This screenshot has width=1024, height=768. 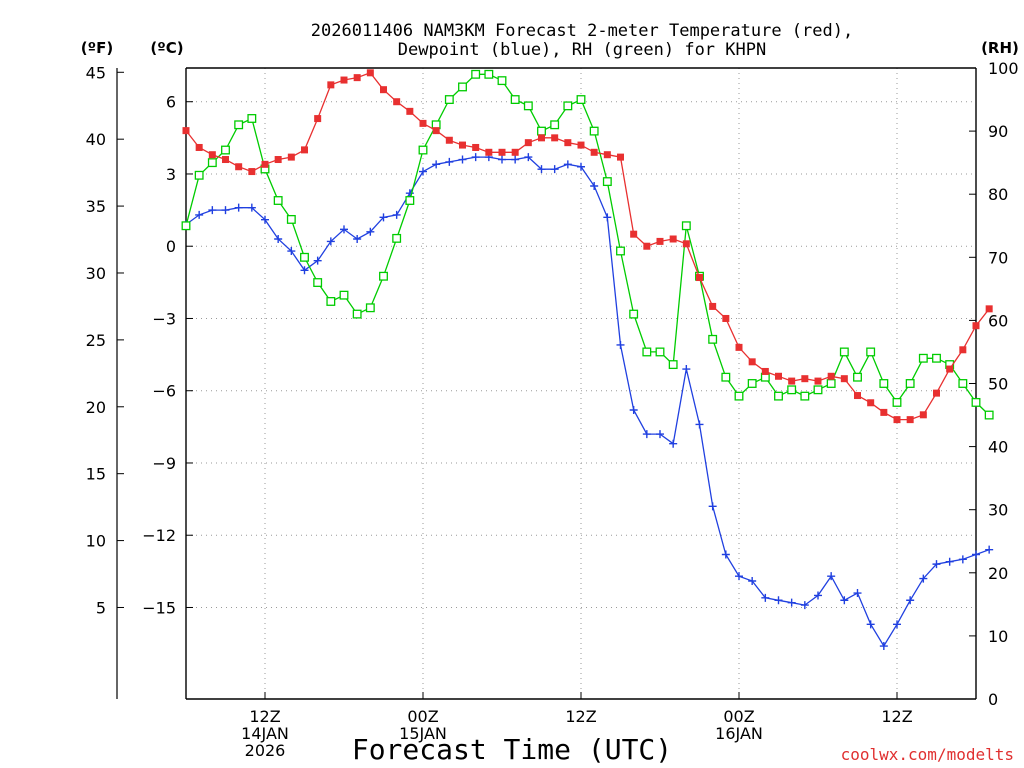 What do you see at coordinates (998, 384) in the screenshot?
I see `rh-tick-label: 50` at bounding box center [998, 384].